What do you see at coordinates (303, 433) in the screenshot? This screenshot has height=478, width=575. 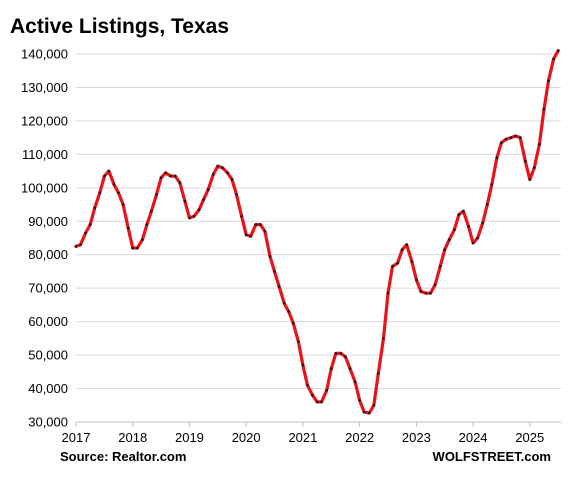 I see `x-axis-ticks: 2017 2018 2019 2020 2021 2022 2023 2024 2025` at bounding box center [303, 433].